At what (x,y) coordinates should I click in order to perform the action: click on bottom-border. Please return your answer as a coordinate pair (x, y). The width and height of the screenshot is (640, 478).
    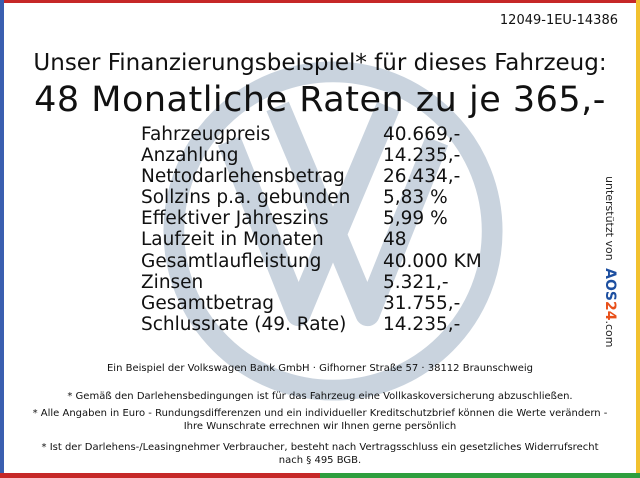
    Looking at the image, I should click on (320, 475).